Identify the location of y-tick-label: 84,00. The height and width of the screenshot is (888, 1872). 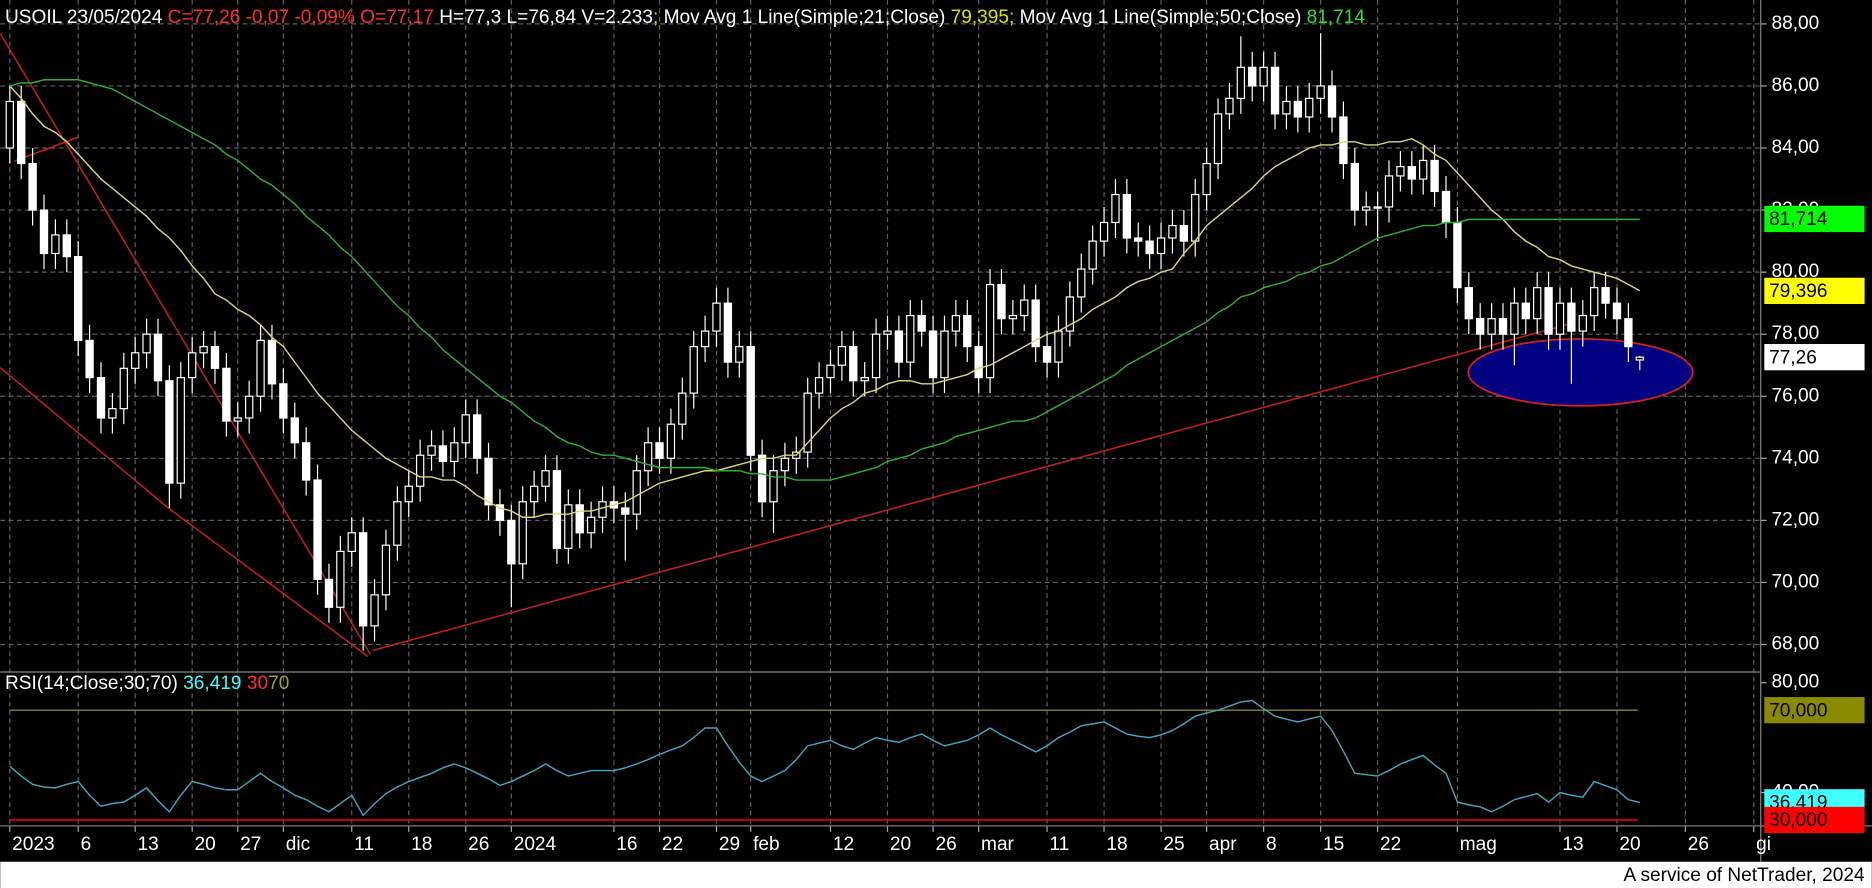
(1795, 147).